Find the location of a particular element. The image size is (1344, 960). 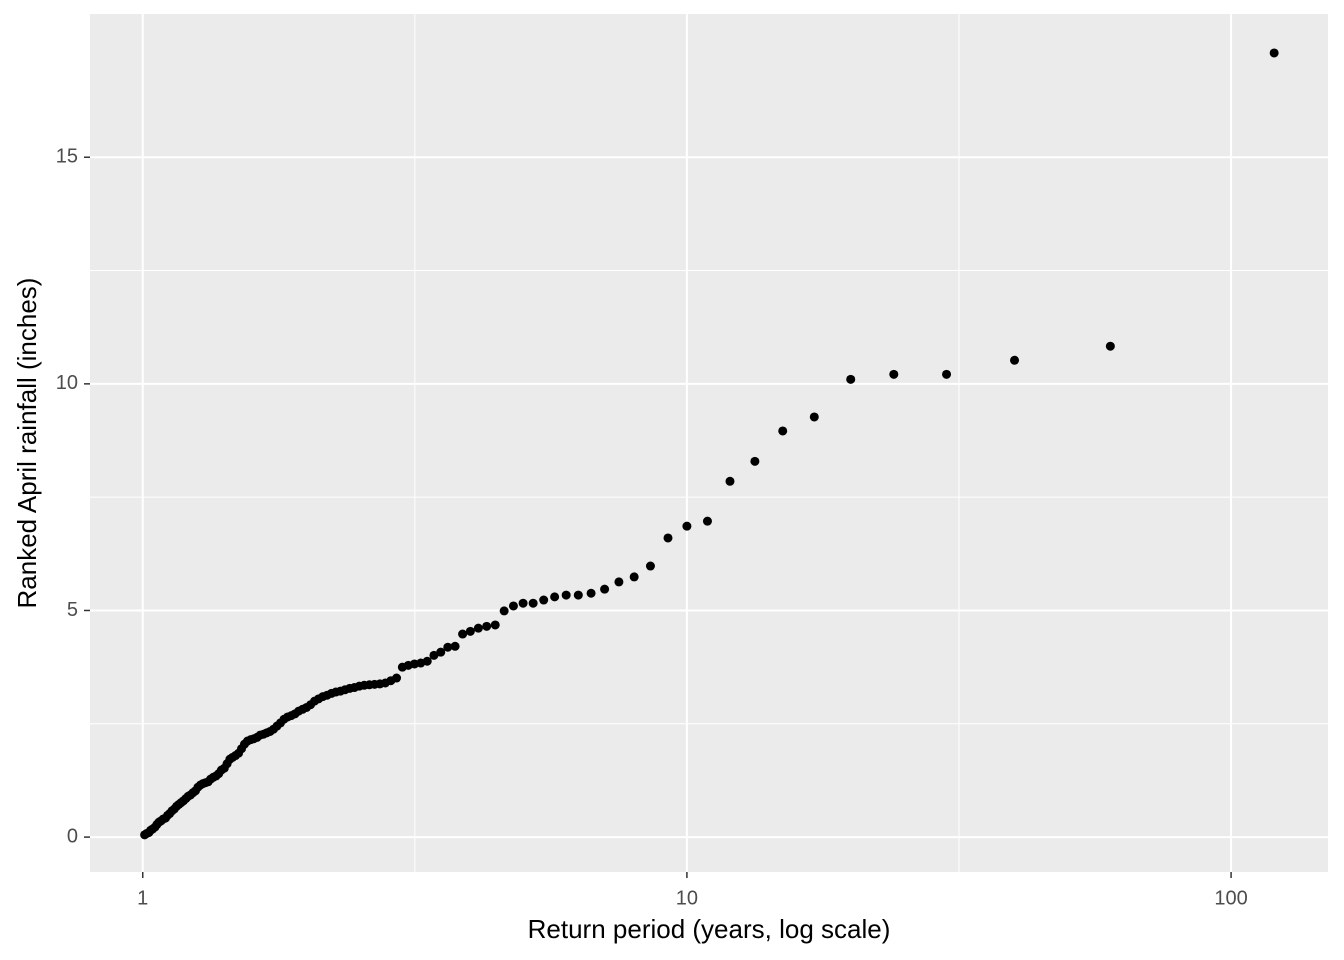

y-tick-label: 0 is located at coordinates (72, 836).